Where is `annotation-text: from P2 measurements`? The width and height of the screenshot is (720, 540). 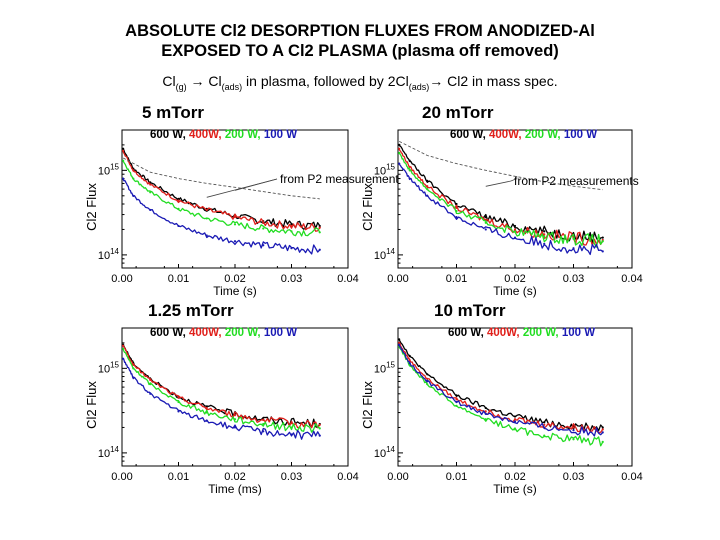
annotation-text: from P2 measurements is located at coordinates (576, 181).